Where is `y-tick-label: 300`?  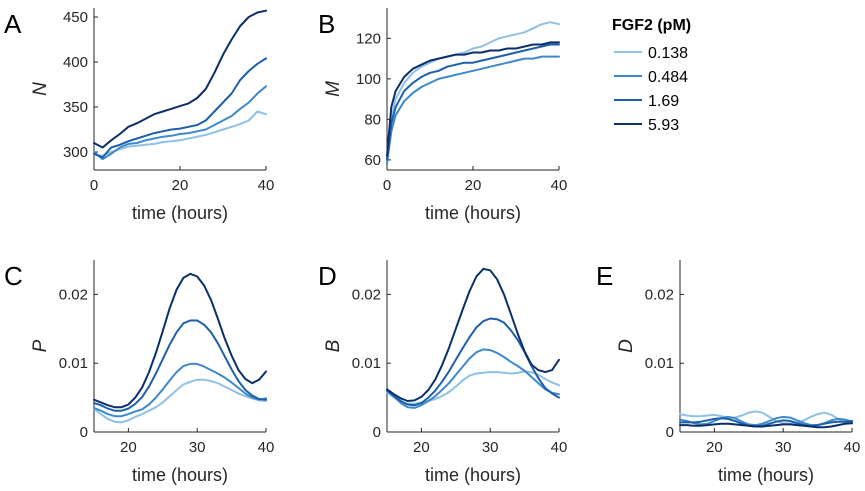 y-tick-label: 300 is located at coordinates (75, 152).